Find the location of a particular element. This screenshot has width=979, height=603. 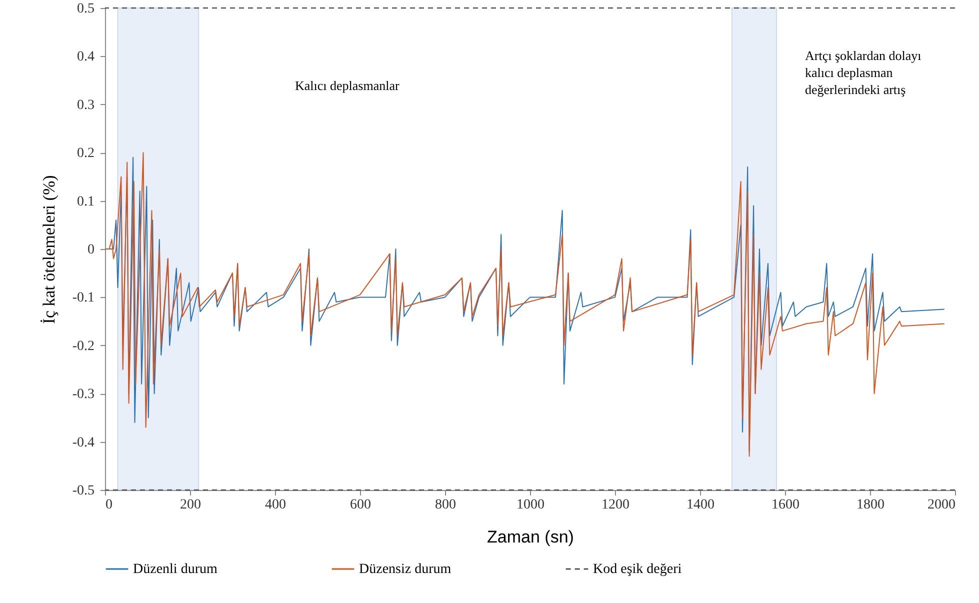

legend-label: Kod eşik değeri is located at coordinates (637, 569).